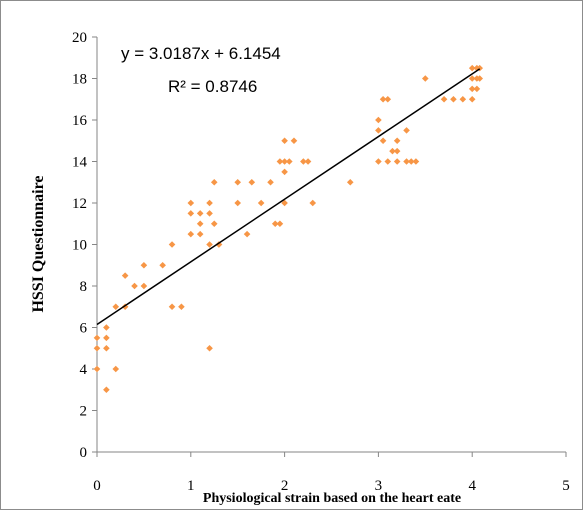  What do you see at coordinates (212, 86) in the screenshot?
I see `trendline-r2: R² = 0.8746` at bounding box center [212, 86].